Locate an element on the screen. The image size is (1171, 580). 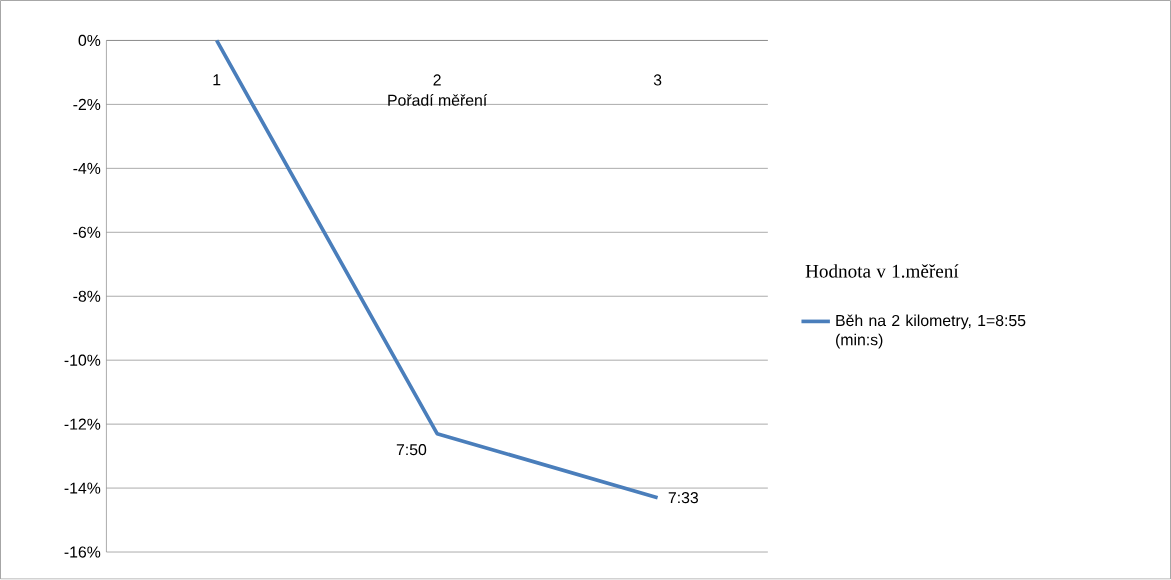
y-tick-label: -2% is located at coordinates (87, 105).